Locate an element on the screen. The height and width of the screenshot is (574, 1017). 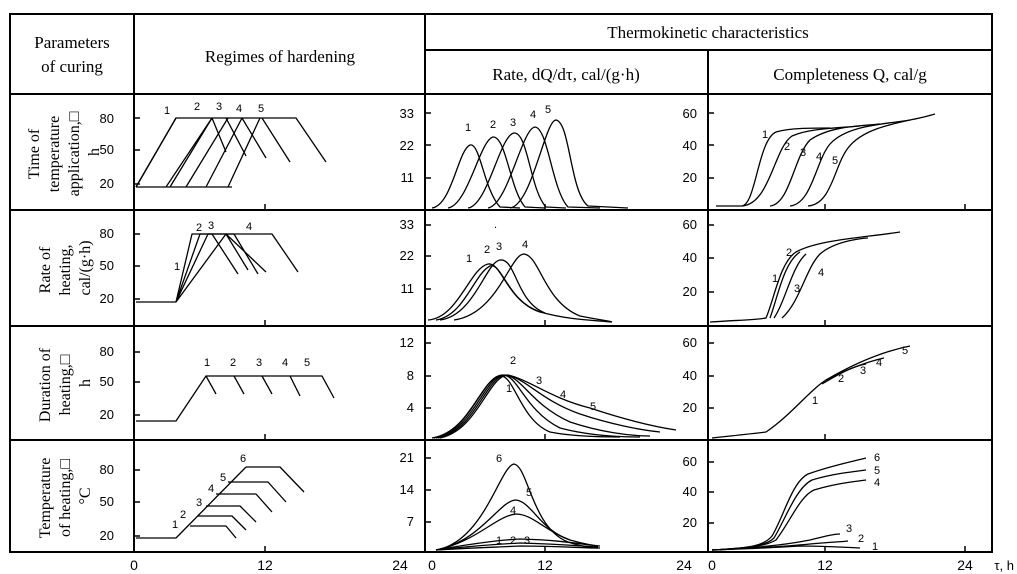
row3-rate-curves: 1 2 3 4 5 is located at coordinates (554, 397).